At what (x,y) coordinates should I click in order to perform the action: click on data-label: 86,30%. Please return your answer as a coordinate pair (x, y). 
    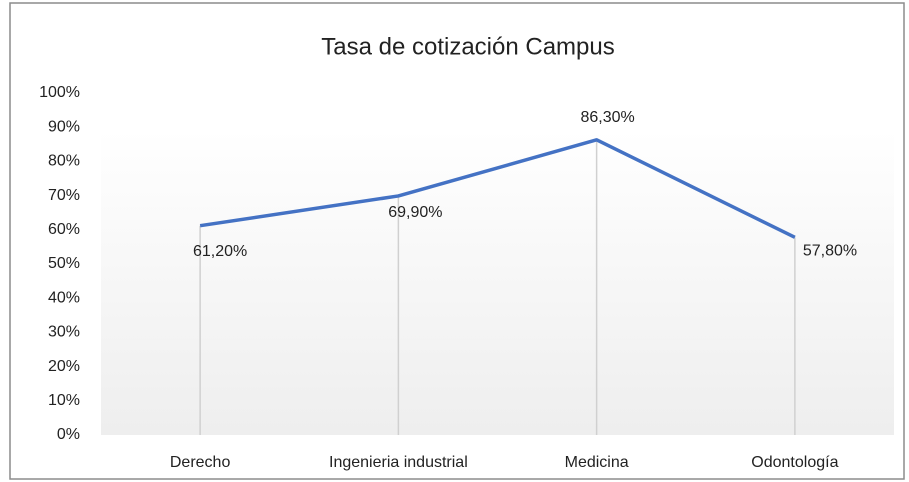
    Looking at the image, I should click on (607, 117).